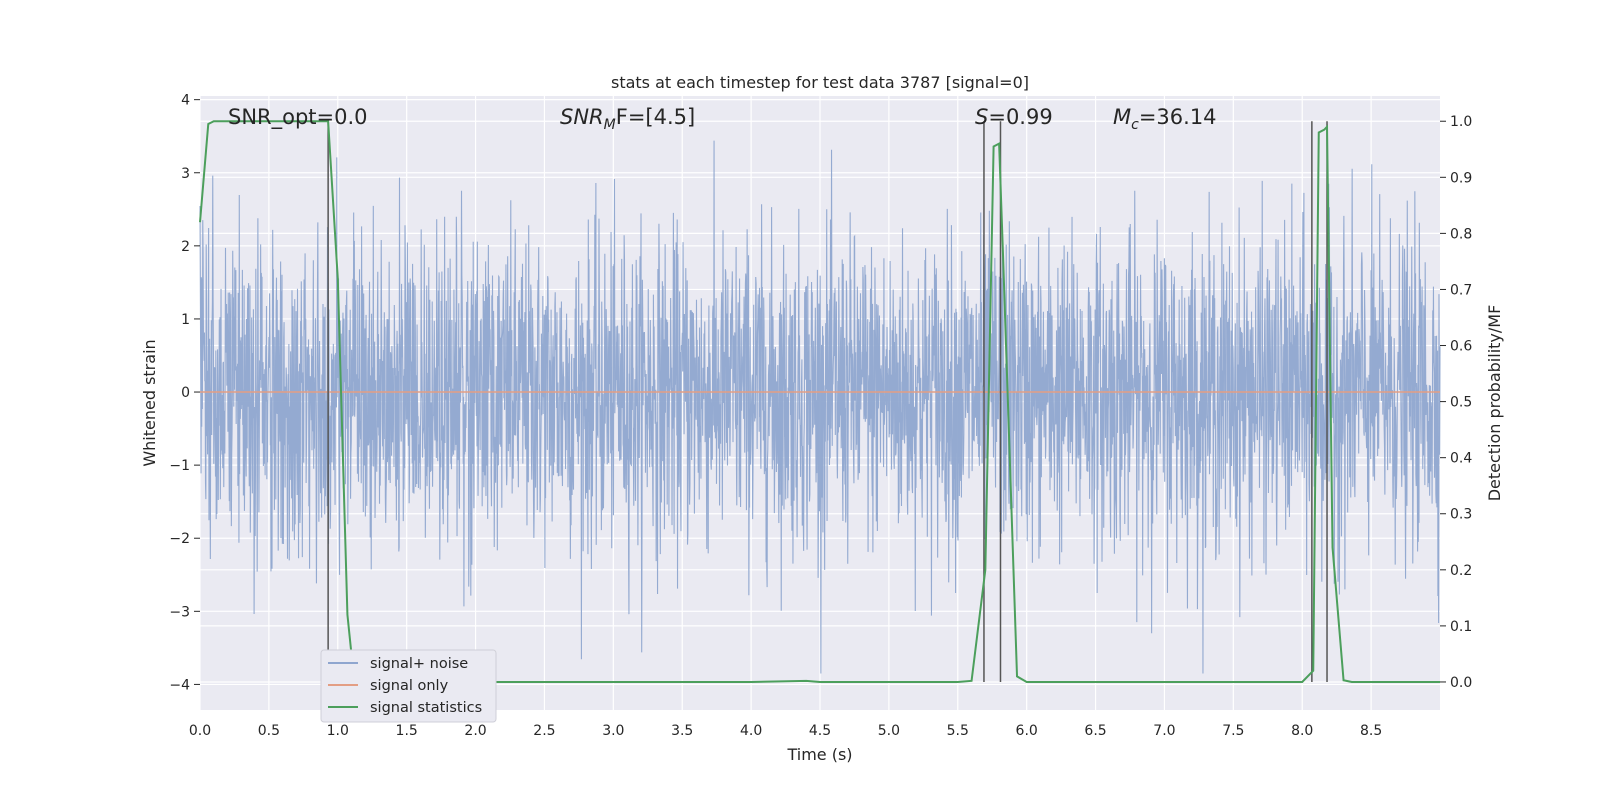  I want to click on y2-tick-label: 0.5, so click(1461, 403).